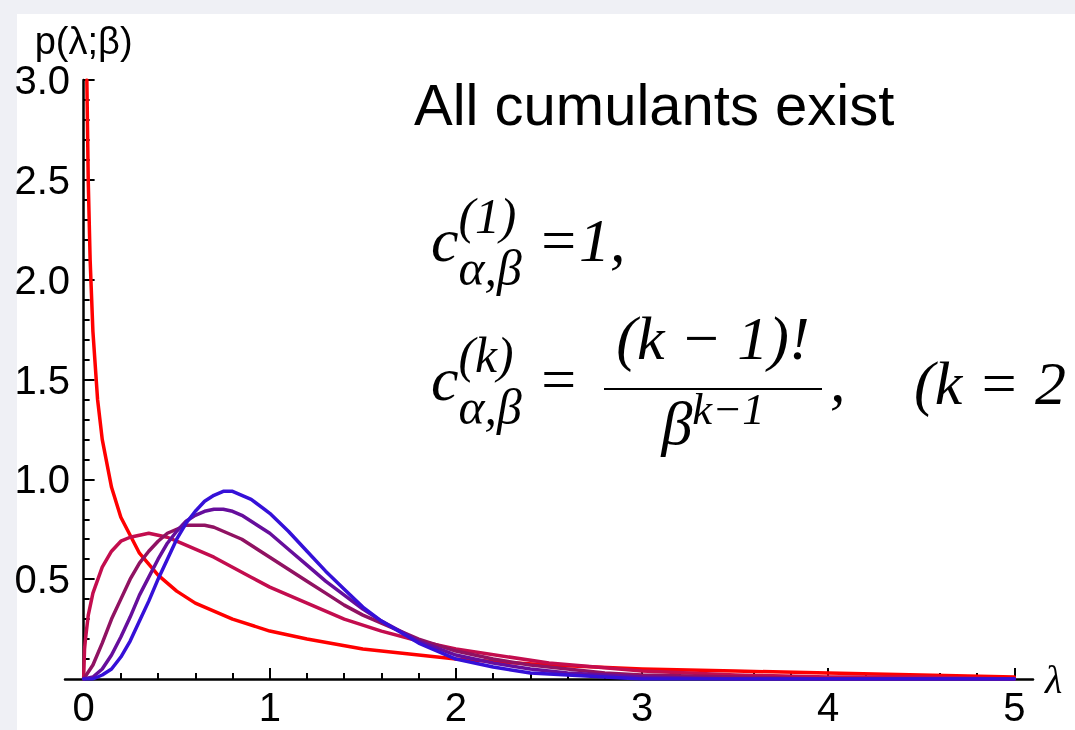  Describe the element at coordinates (42, 279) in the screenshot. I see `y-tick-label: 2.0` at that location.